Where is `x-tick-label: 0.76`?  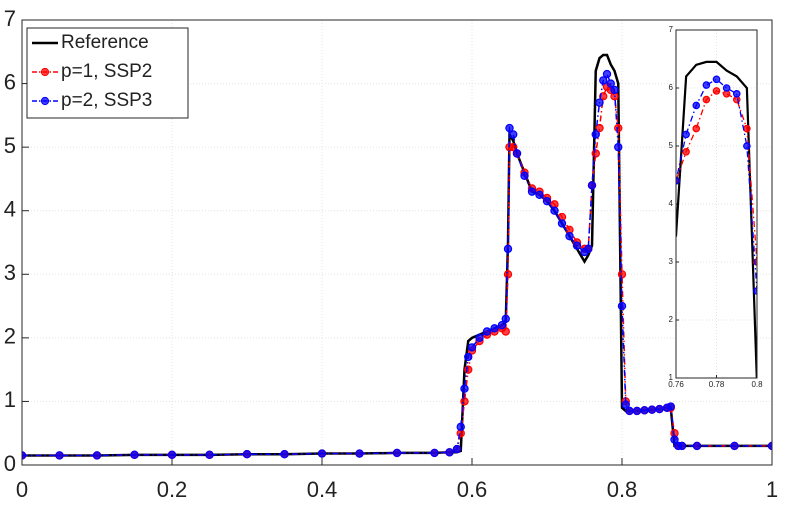
x-tick-label: 0.76 is located at coordinates (676, 384).